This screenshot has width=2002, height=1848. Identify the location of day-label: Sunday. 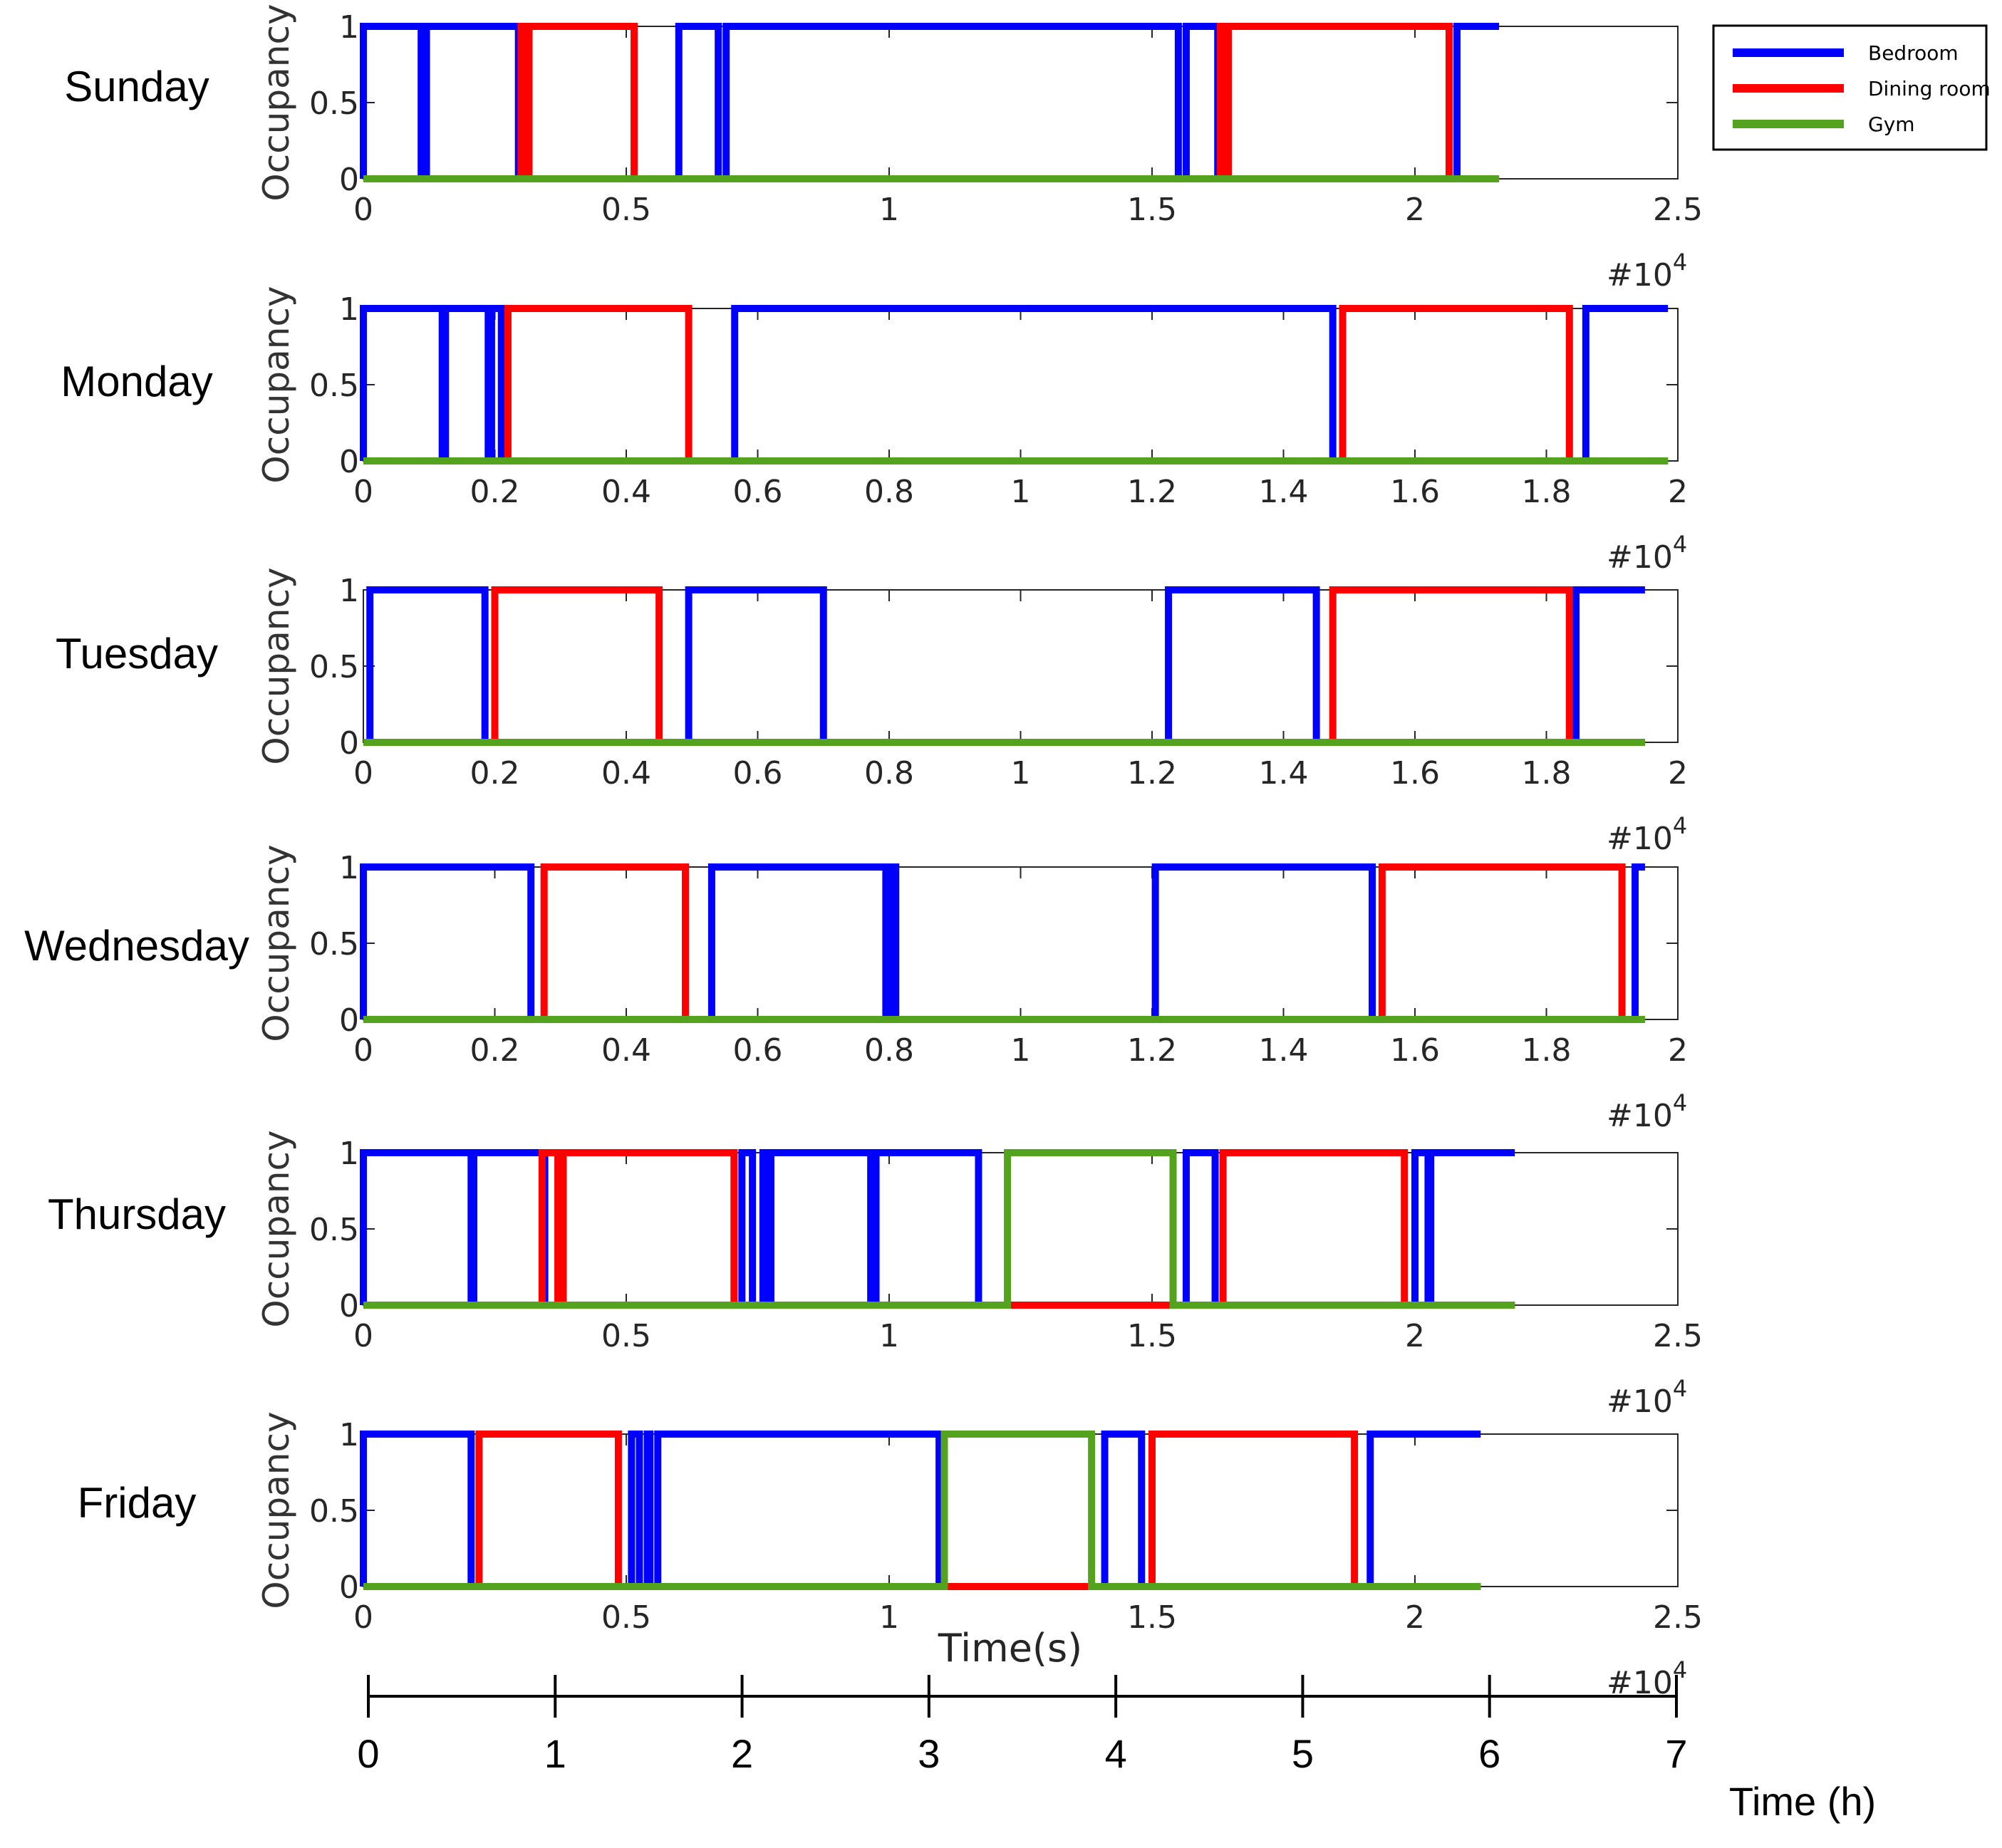
(136, 86).